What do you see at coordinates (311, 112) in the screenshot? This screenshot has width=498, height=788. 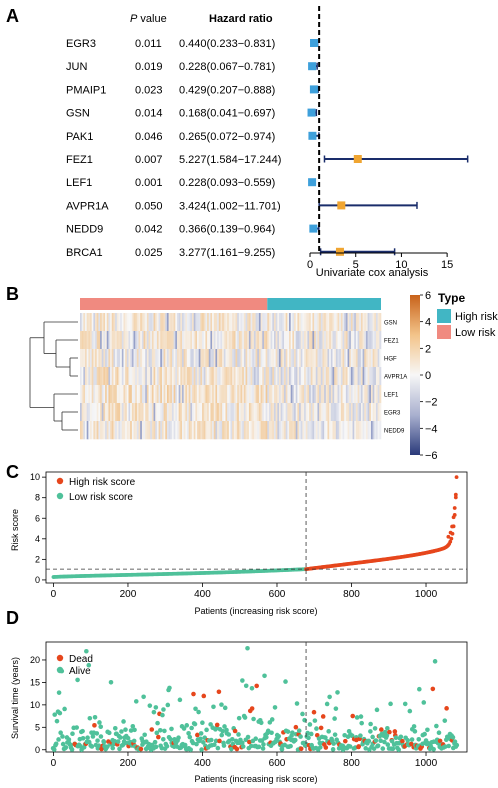 I see `hazard-ratio-box` at bounding box center [311, 112].